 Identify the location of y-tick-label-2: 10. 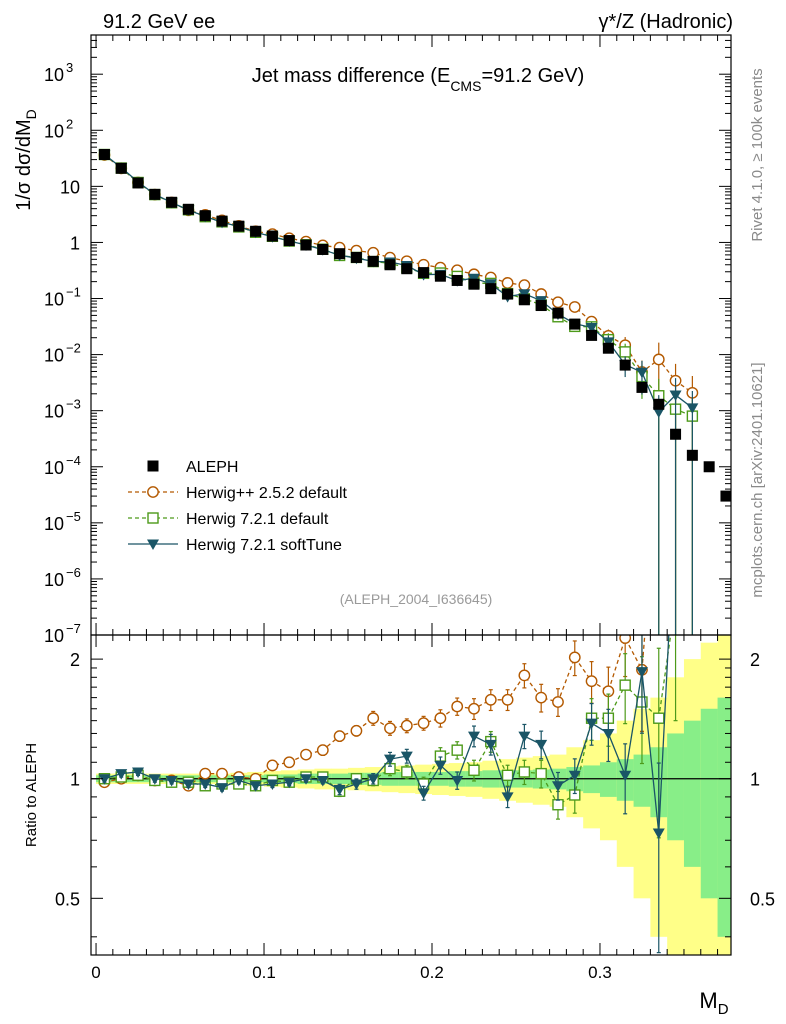
(70, 187).